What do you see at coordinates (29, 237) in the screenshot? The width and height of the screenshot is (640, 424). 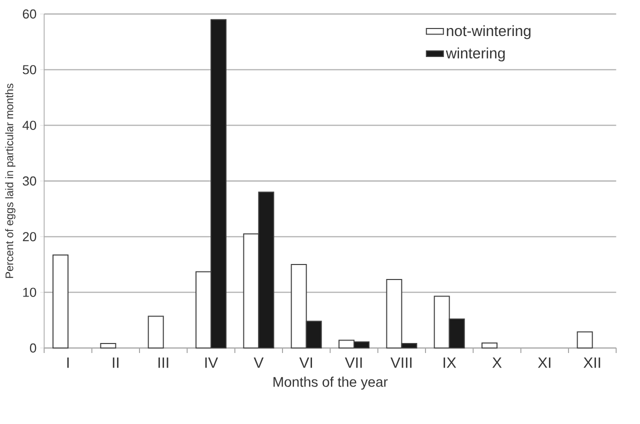 I see `y-tick-label: 20` at bounding box center [29, 237].